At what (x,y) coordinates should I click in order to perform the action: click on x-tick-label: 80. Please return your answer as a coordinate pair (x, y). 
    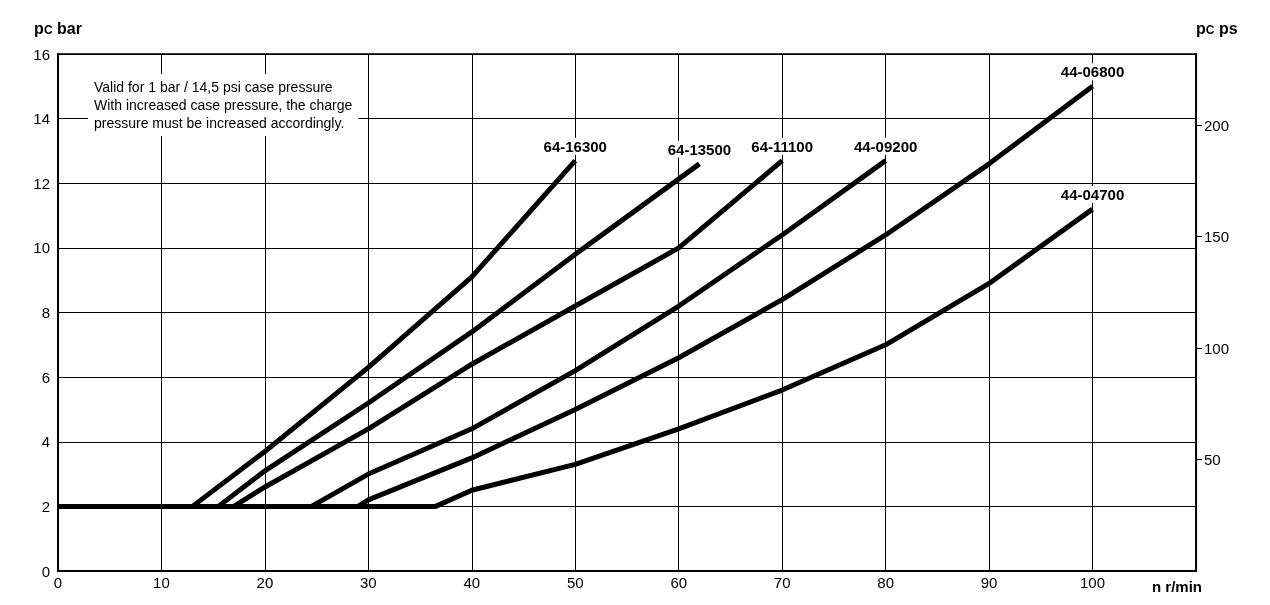
    Looking at the image, I should click on (885, 582).